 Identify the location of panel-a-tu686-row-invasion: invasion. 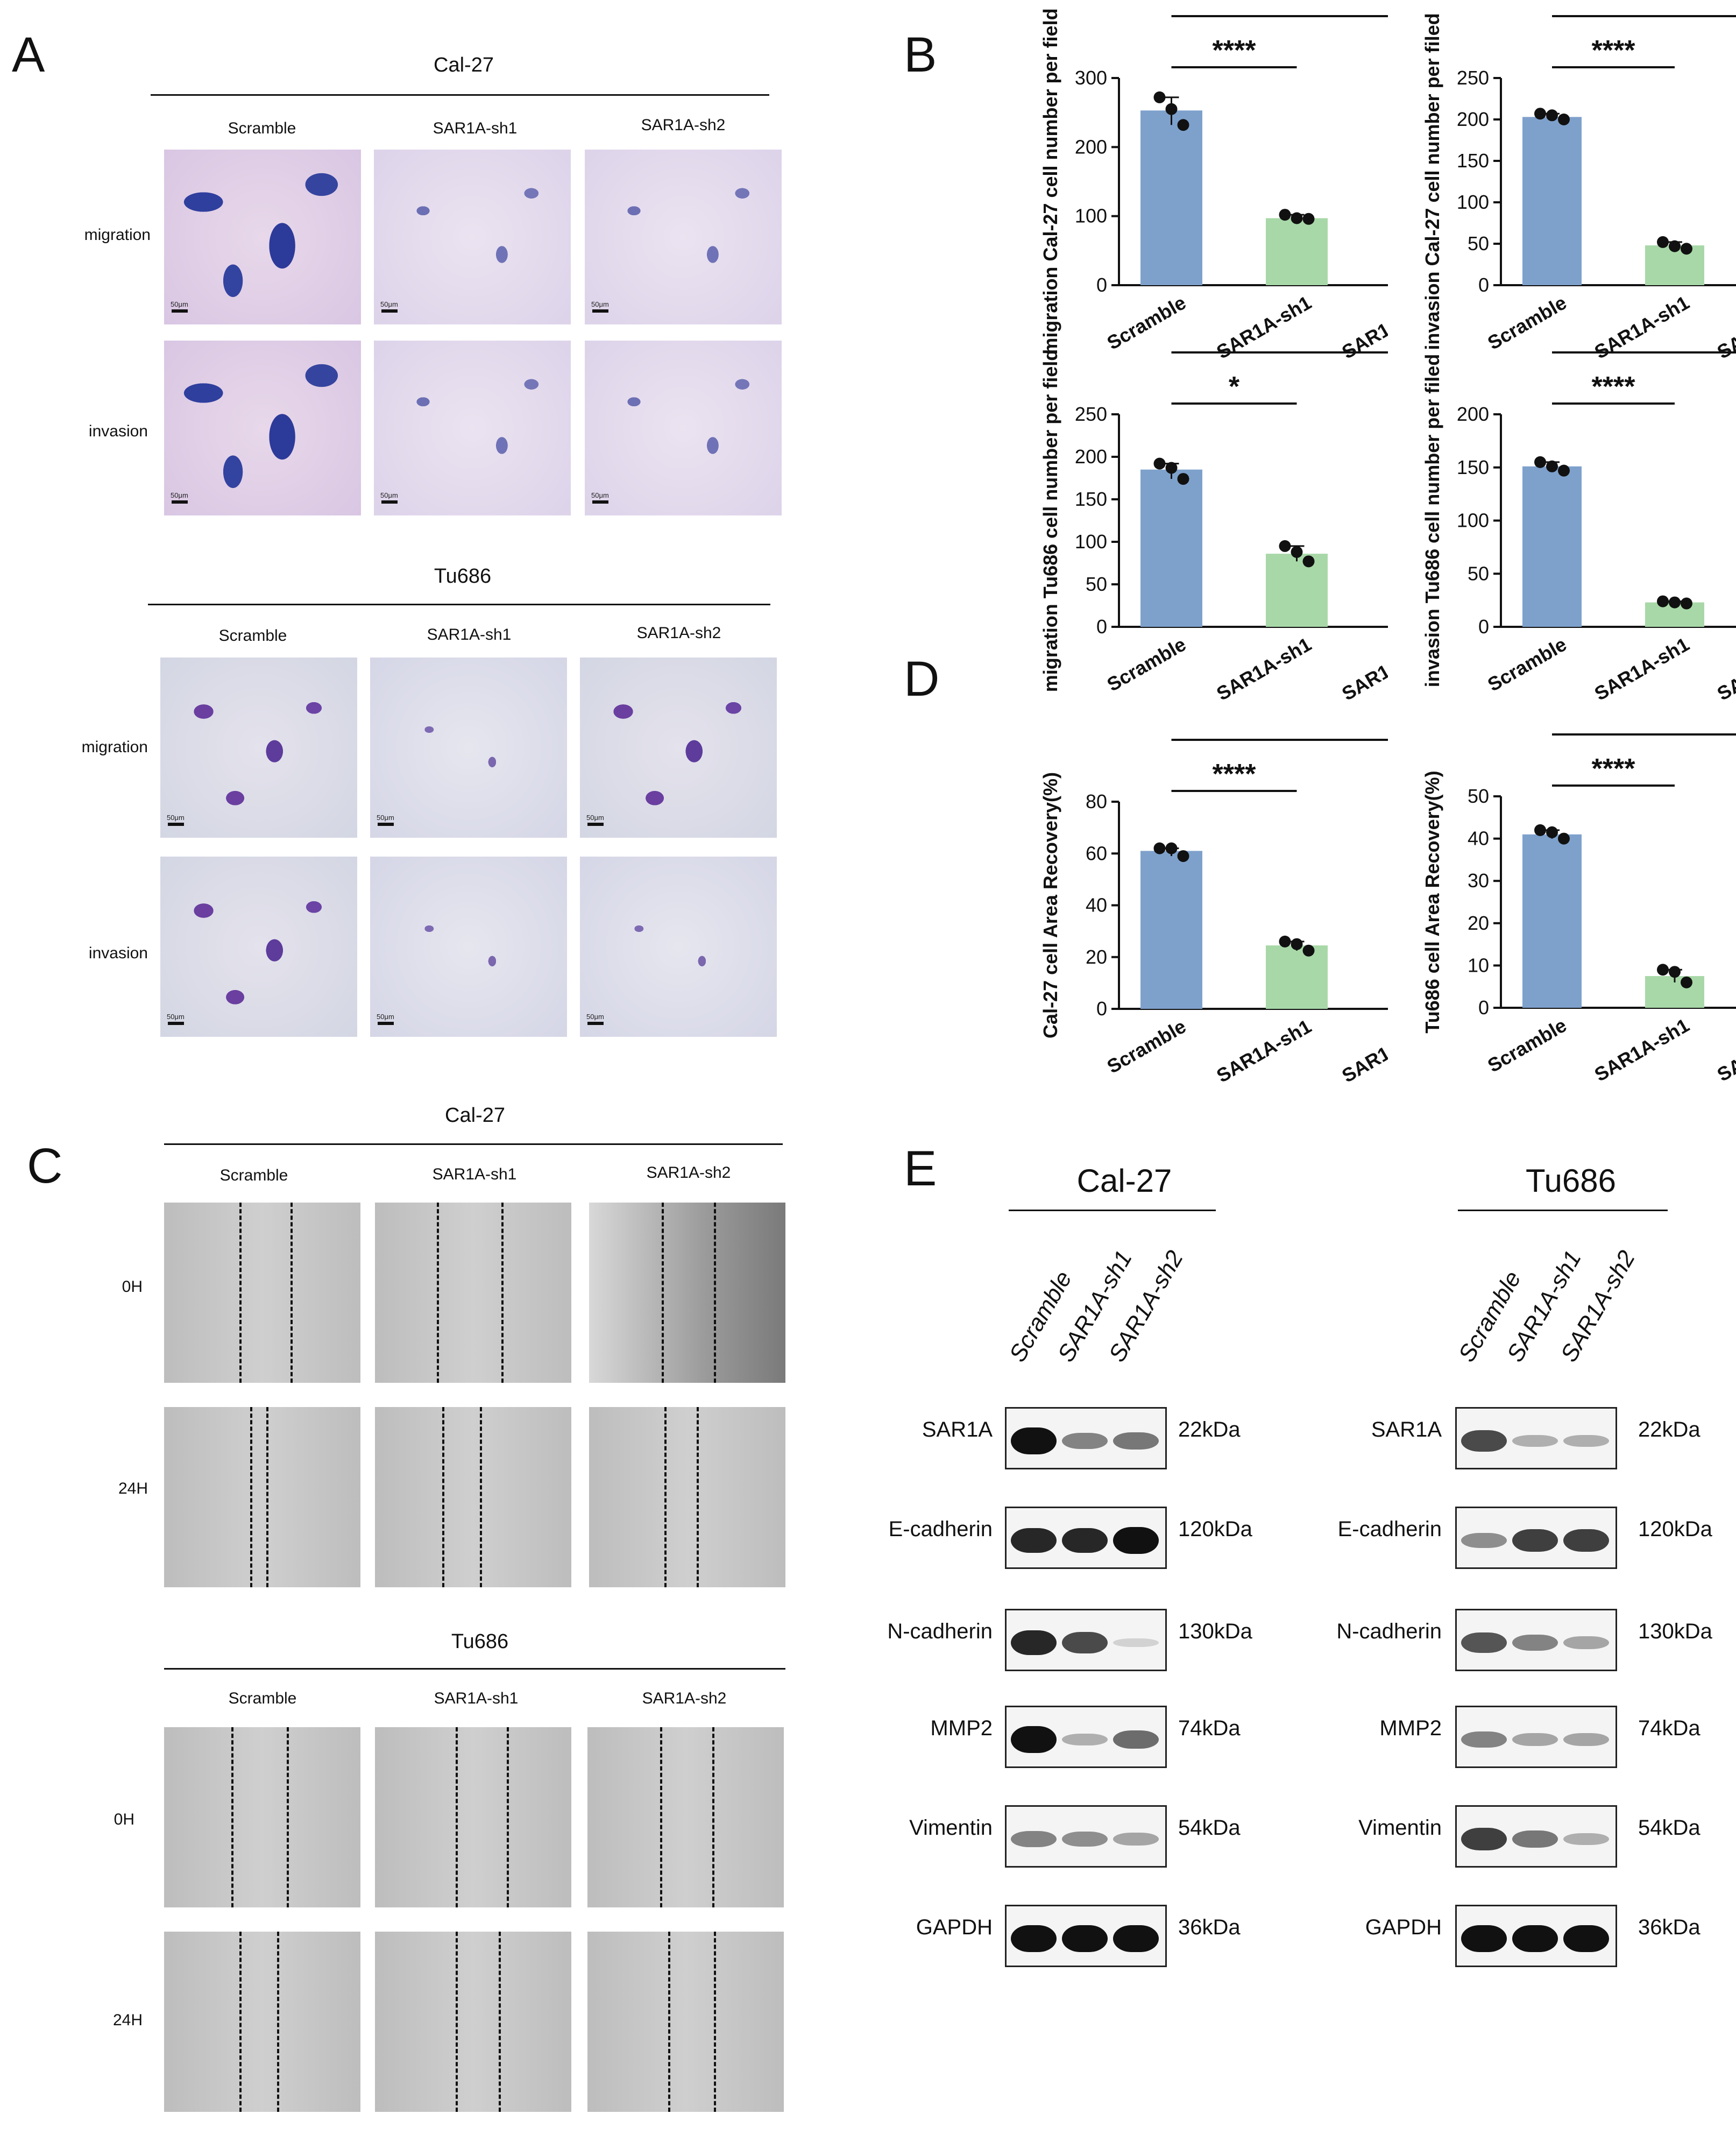
(118, 953).